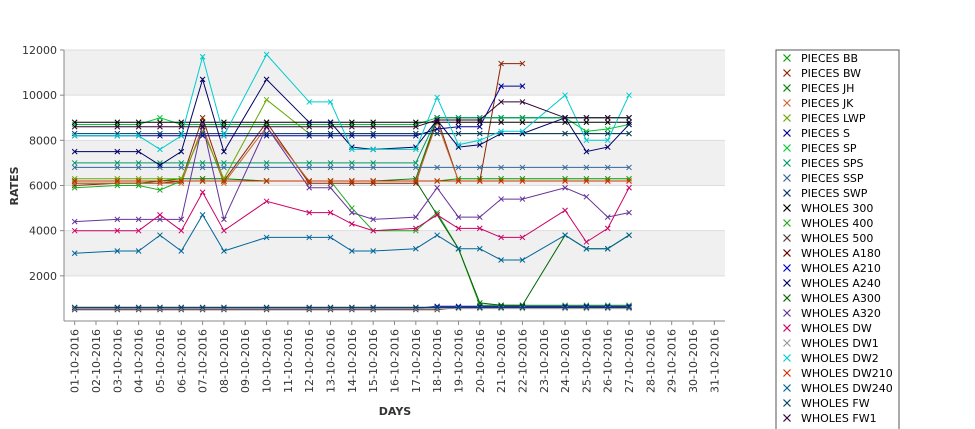 This screenshot has width=975, height=429. I want to click on legend-label: PIECES S, so click(825, 133).